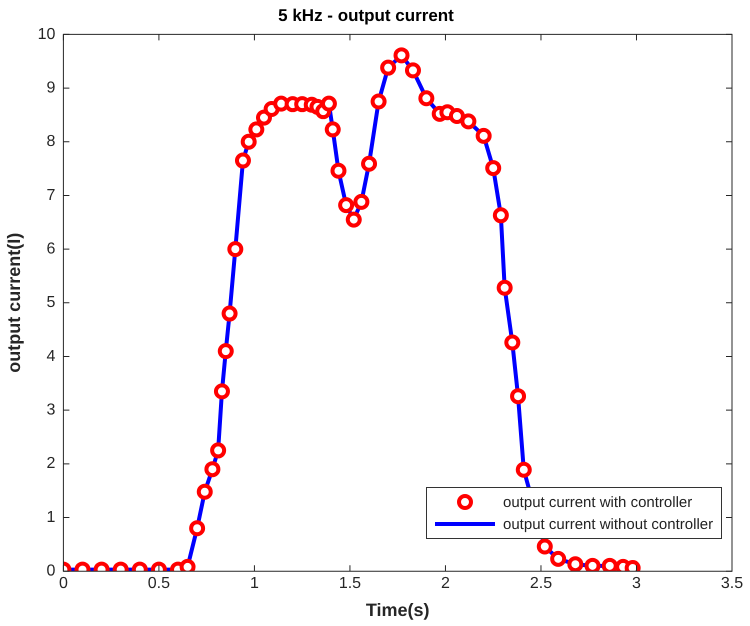 The height and width of the screenshot is (626, 750). Describe the element at coordinates (732, 583) in the screenshot. I see `x-tick-label: 3.5` at that location.